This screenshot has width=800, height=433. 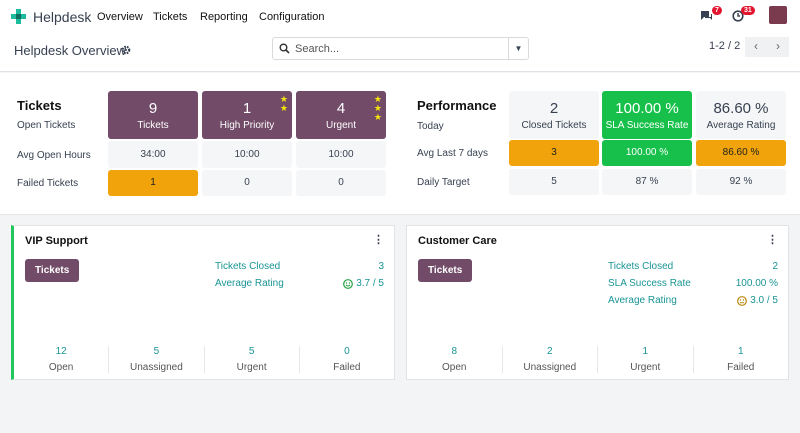 I want to click on stat-value: 3.7 / 5, so click(x=370, y=283).